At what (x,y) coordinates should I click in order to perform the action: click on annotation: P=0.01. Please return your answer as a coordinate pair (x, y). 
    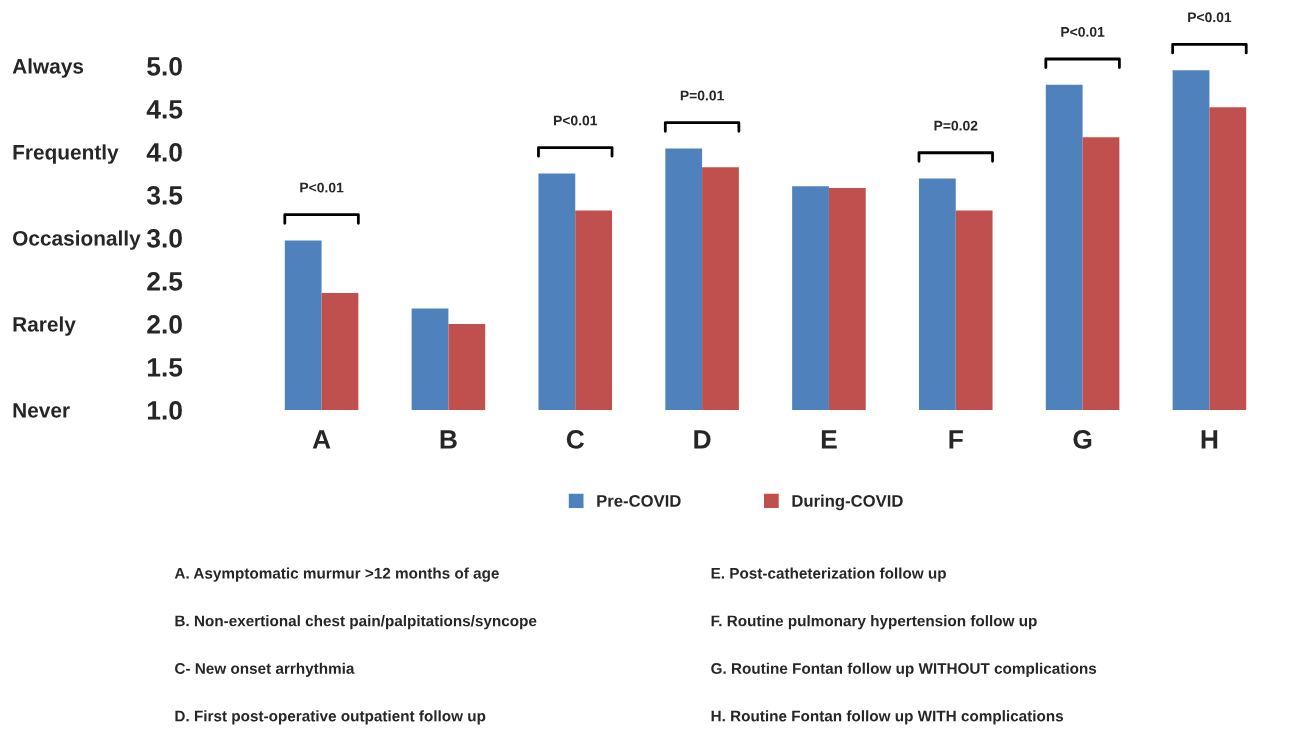
    Looking at the image, I should click on (702, 95).